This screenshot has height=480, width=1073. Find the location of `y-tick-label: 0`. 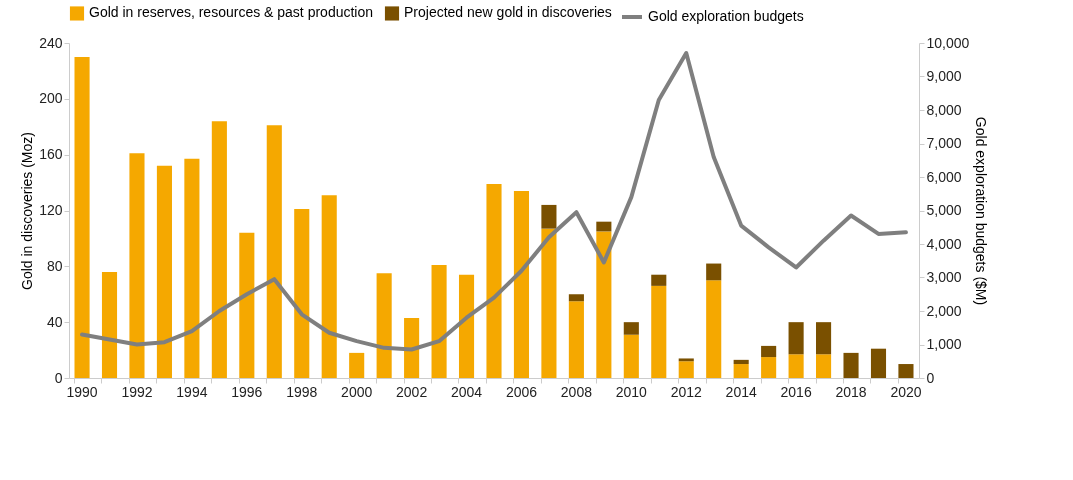

y-tick-label: 0 is located at coordinates (58, 377).